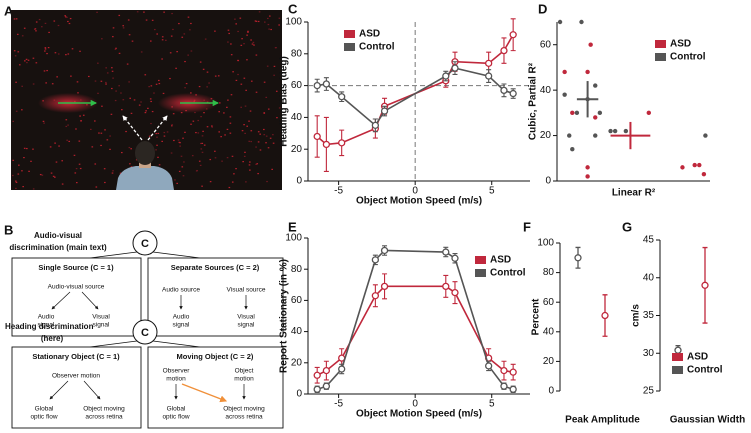 The image size is (751, 433). Describe the element at coordinates (297, 331) in the screenshot. I see `y-tick-label: 40` at that location.